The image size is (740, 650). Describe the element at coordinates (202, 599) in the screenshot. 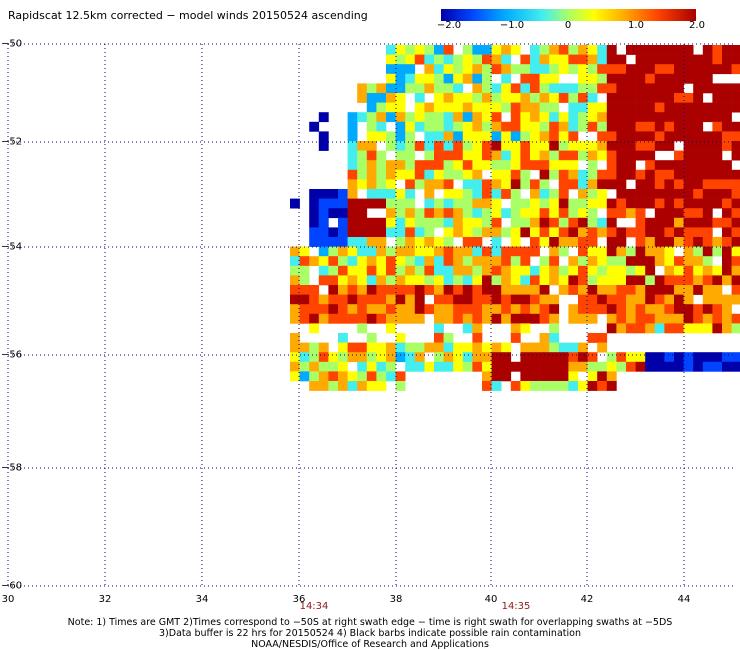

I see `x-tick-label: 34` at that location.